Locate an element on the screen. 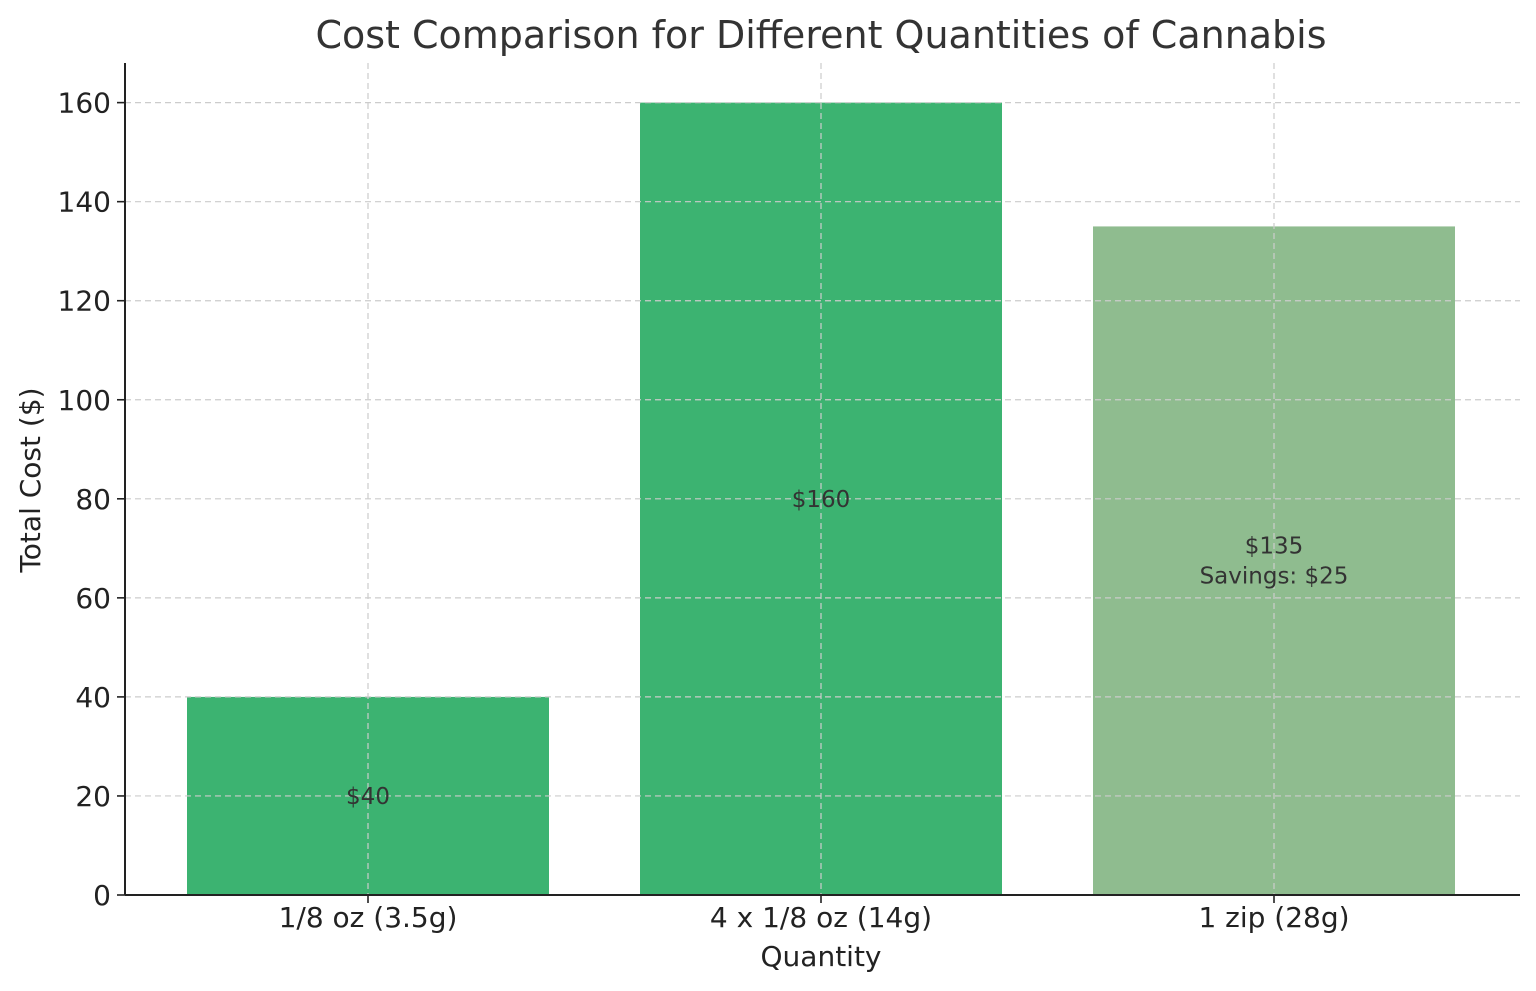 Image resolution: width=1536 pixels, height=991 pixels. y-axis-label: Total Cost ($) is located at coordinates (30, 480).